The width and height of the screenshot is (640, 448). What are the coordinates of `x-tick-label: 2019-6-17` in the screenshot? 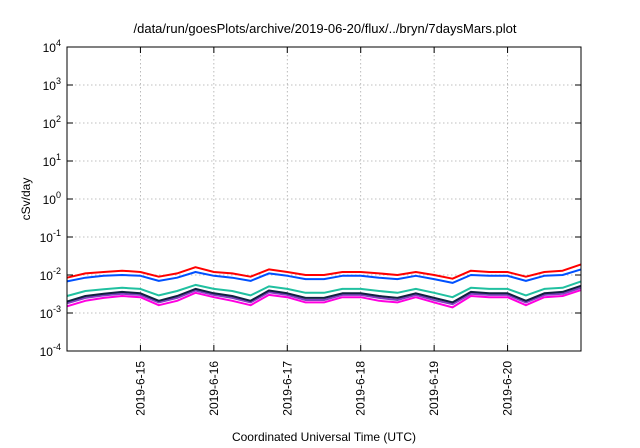 It's located at (287, 388).